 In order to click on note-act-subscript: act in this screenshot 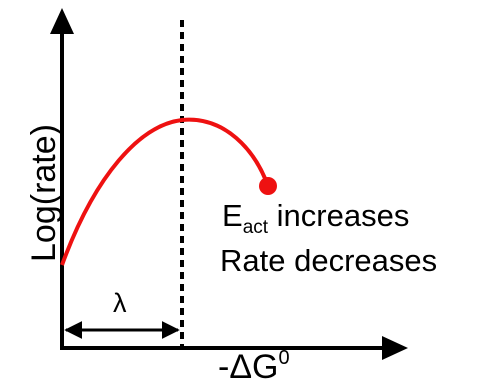, I will do `click(255, 227)`.